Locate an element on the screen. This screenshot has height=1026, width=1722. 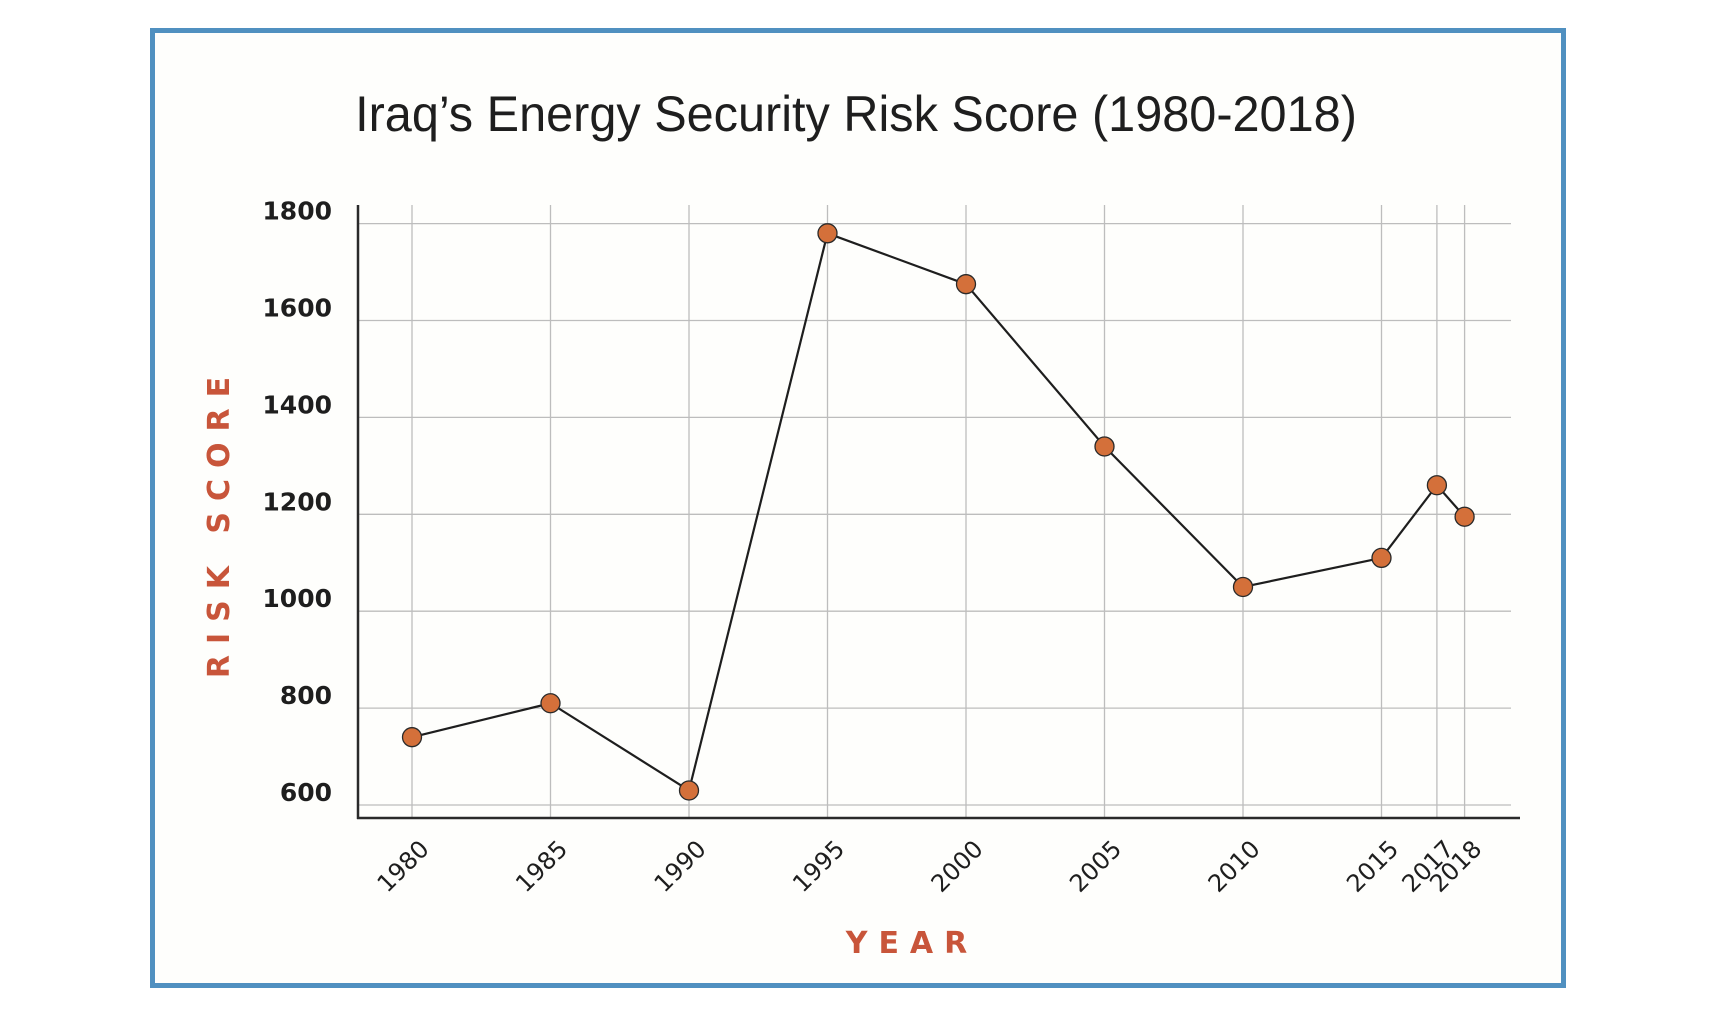
x-axis-label: YEAR is located at coordinates (912, 943).